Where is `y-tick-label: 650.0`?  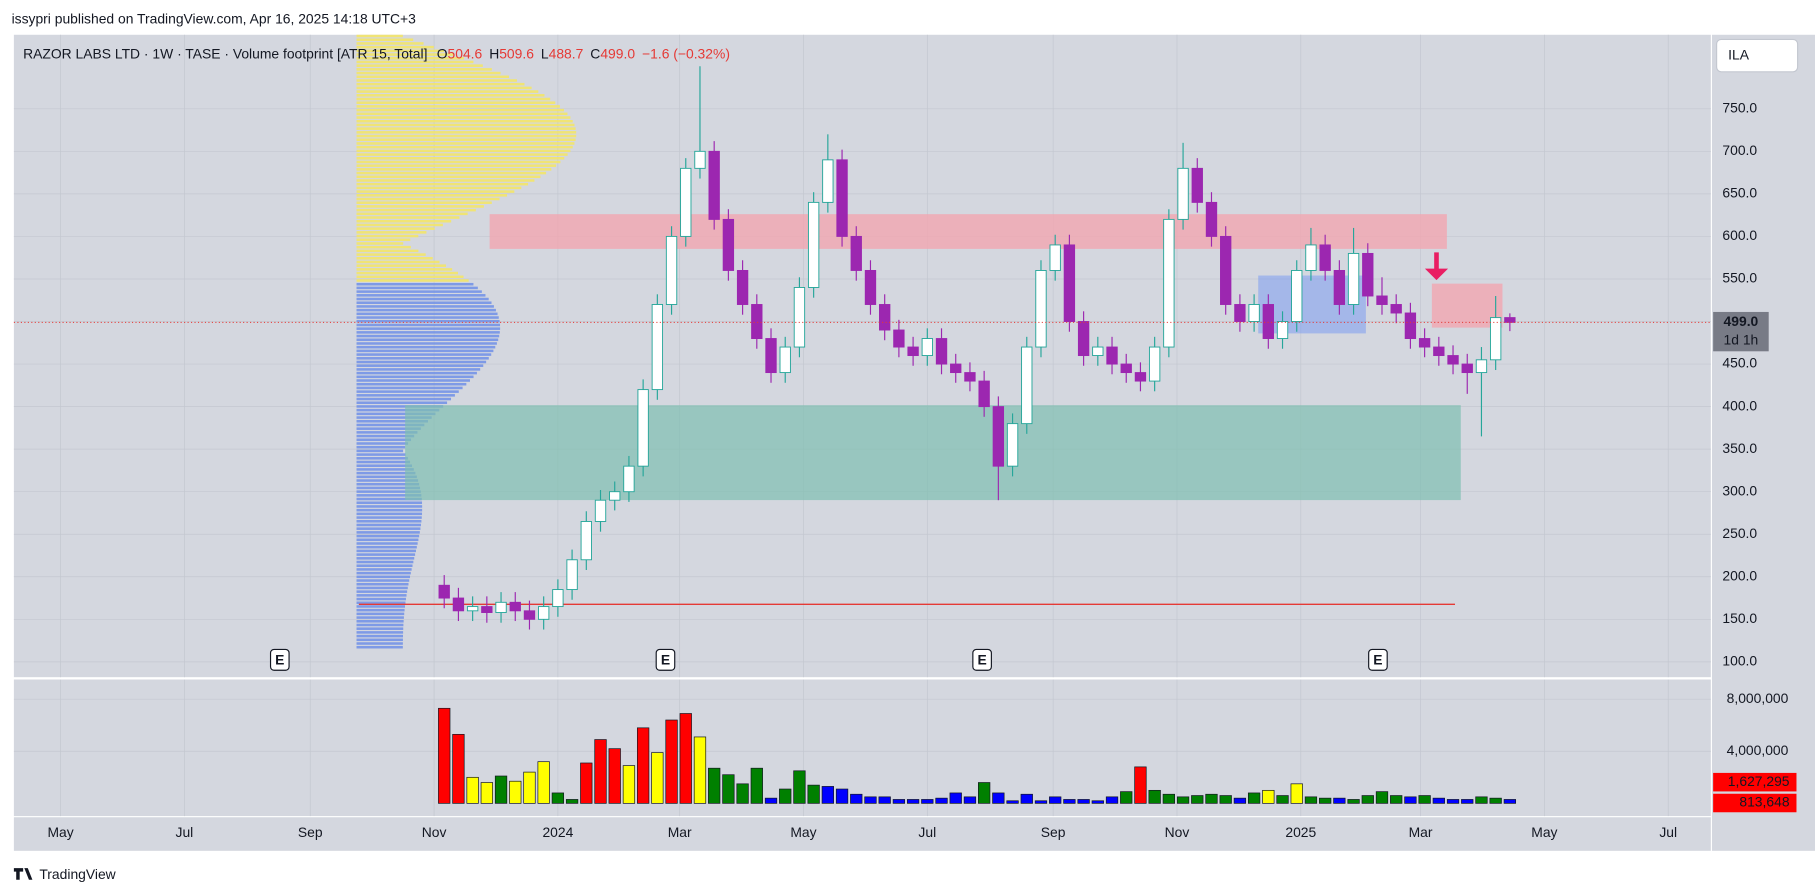
y-tick-label: 650.0 is located at coordinates (1739, 193).